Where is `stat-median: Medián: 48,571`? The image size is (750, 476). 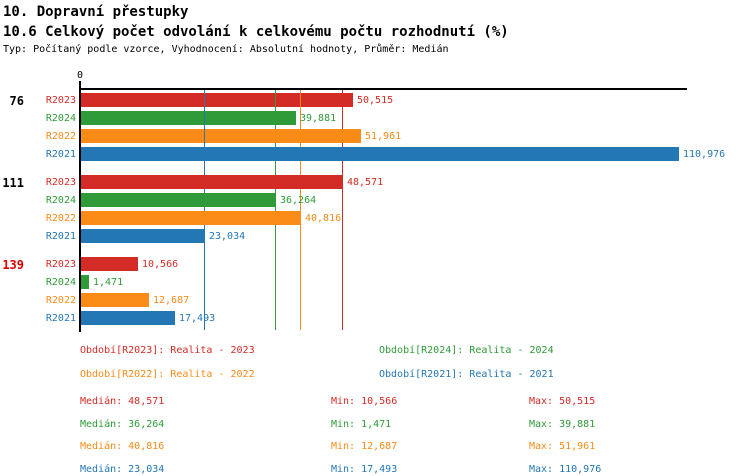
stat-median: Medián: 48,571 is located at coordinates (122, 401).